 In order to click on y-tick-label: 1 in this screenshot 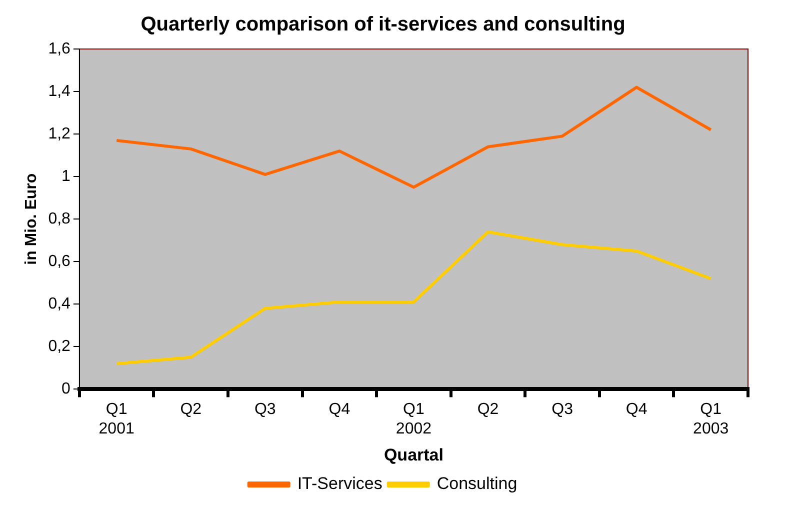, I will do `click(66, 176)`.